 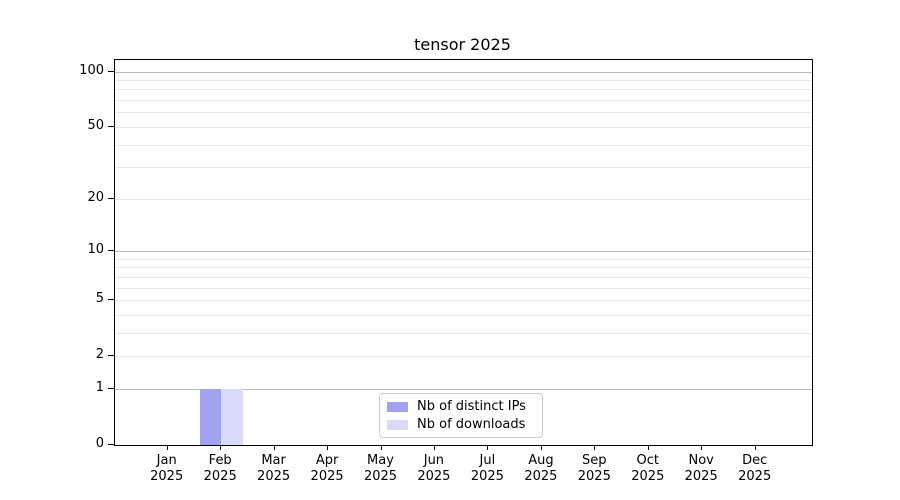 I want to click on x-tick-label: Dec 2025, so click(x=755, y=468).